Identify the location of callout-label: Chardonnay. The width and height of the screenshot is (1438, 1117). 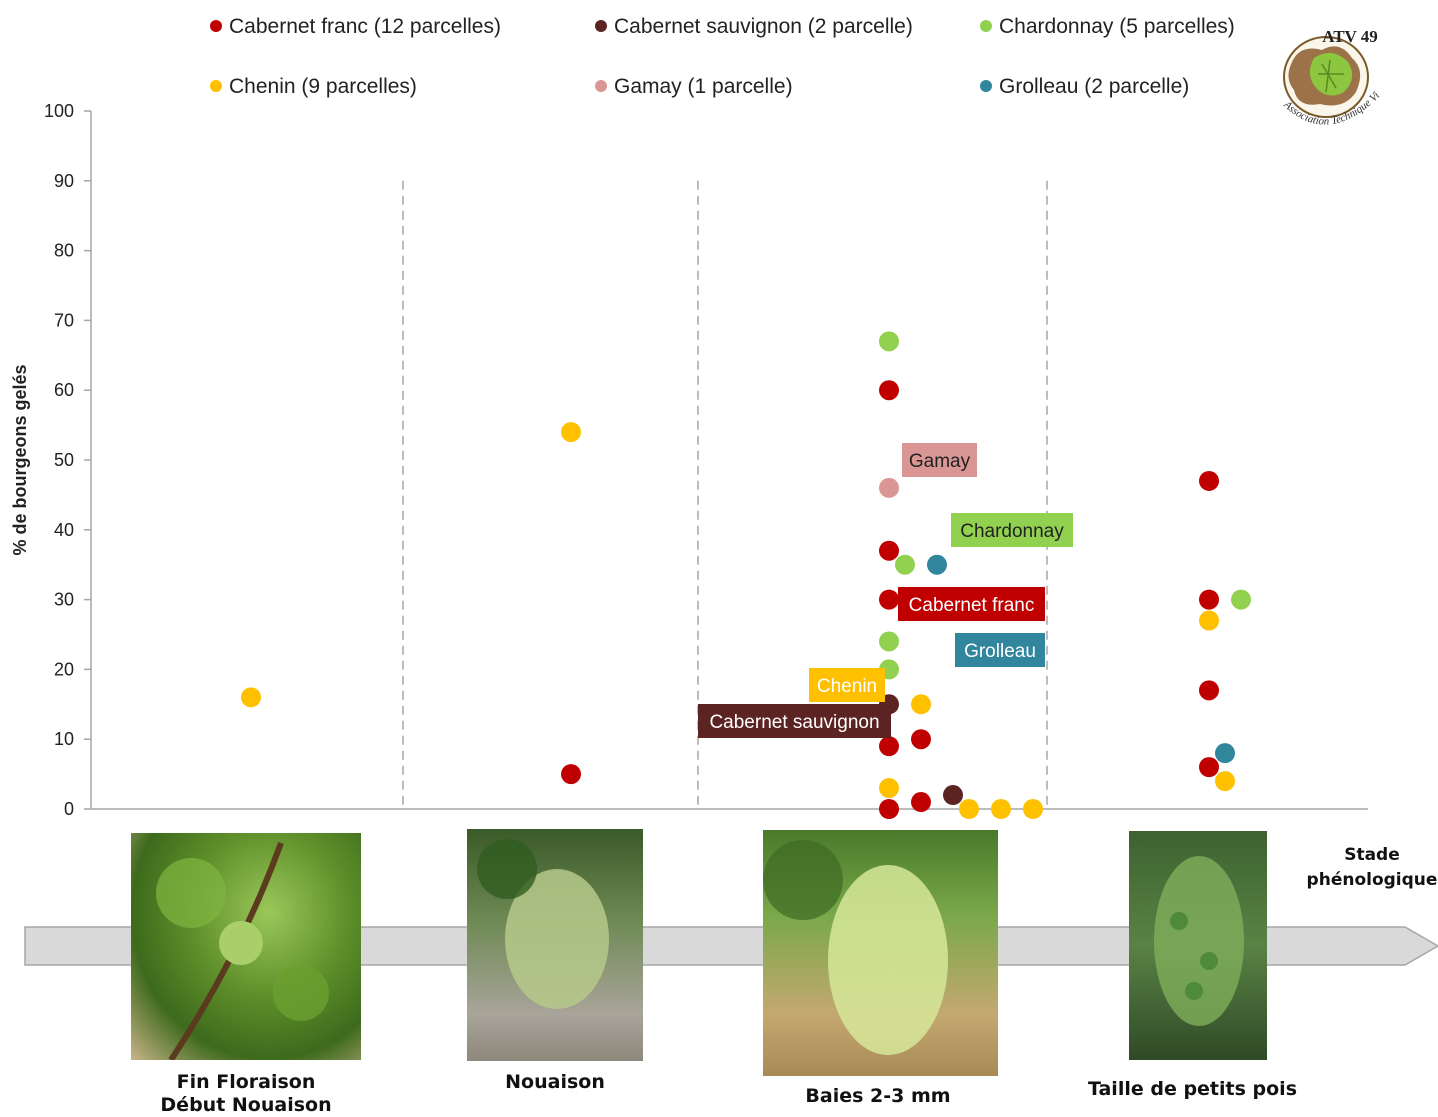
(1012, 531).